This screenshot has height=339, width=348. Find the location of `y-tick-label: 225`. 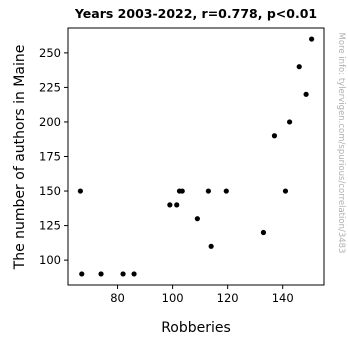

y-tick-label: 225 is located at coordinates (50, 87).